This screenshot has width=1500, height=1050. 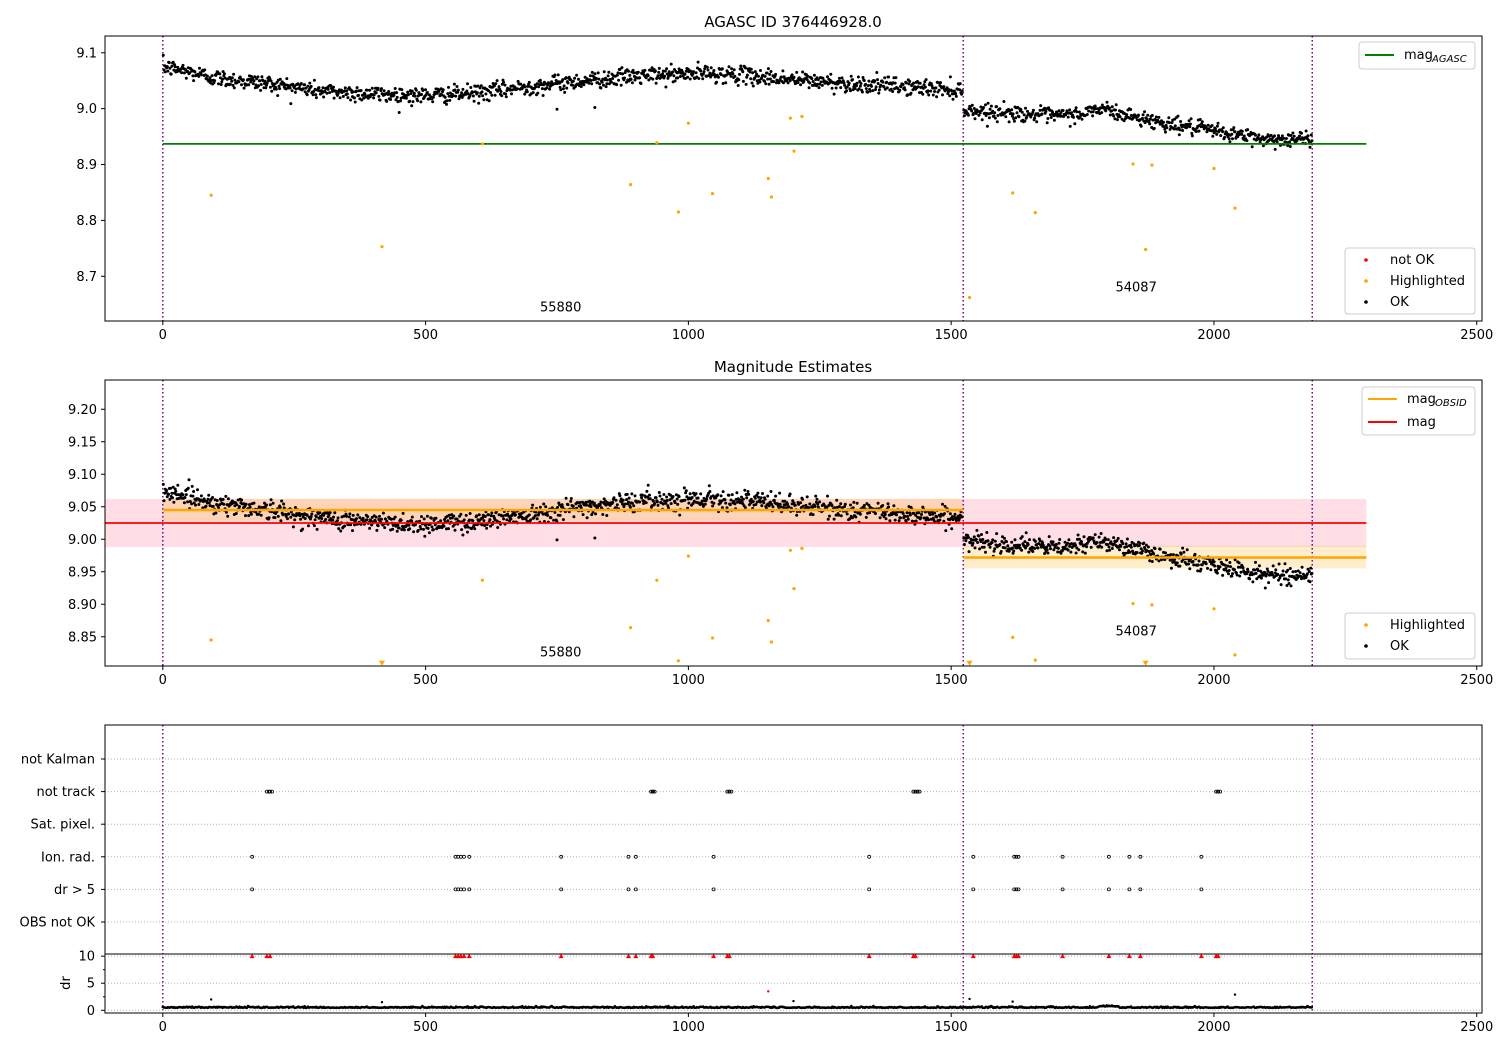 What do you see at coordinates (1145, 663) in the screenshot?
I see `panel2-clipped-marker` at bounding box center [1145, 663].